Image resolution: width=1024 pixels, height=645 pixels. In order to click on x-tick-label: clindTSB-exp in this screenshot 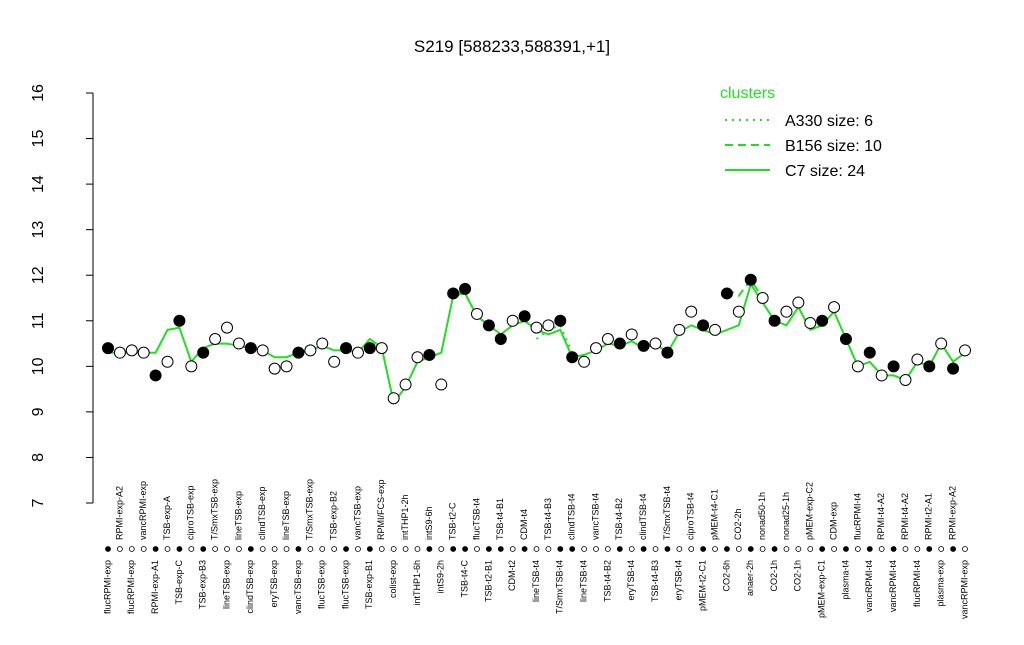, I will do `click(262, 513)`.